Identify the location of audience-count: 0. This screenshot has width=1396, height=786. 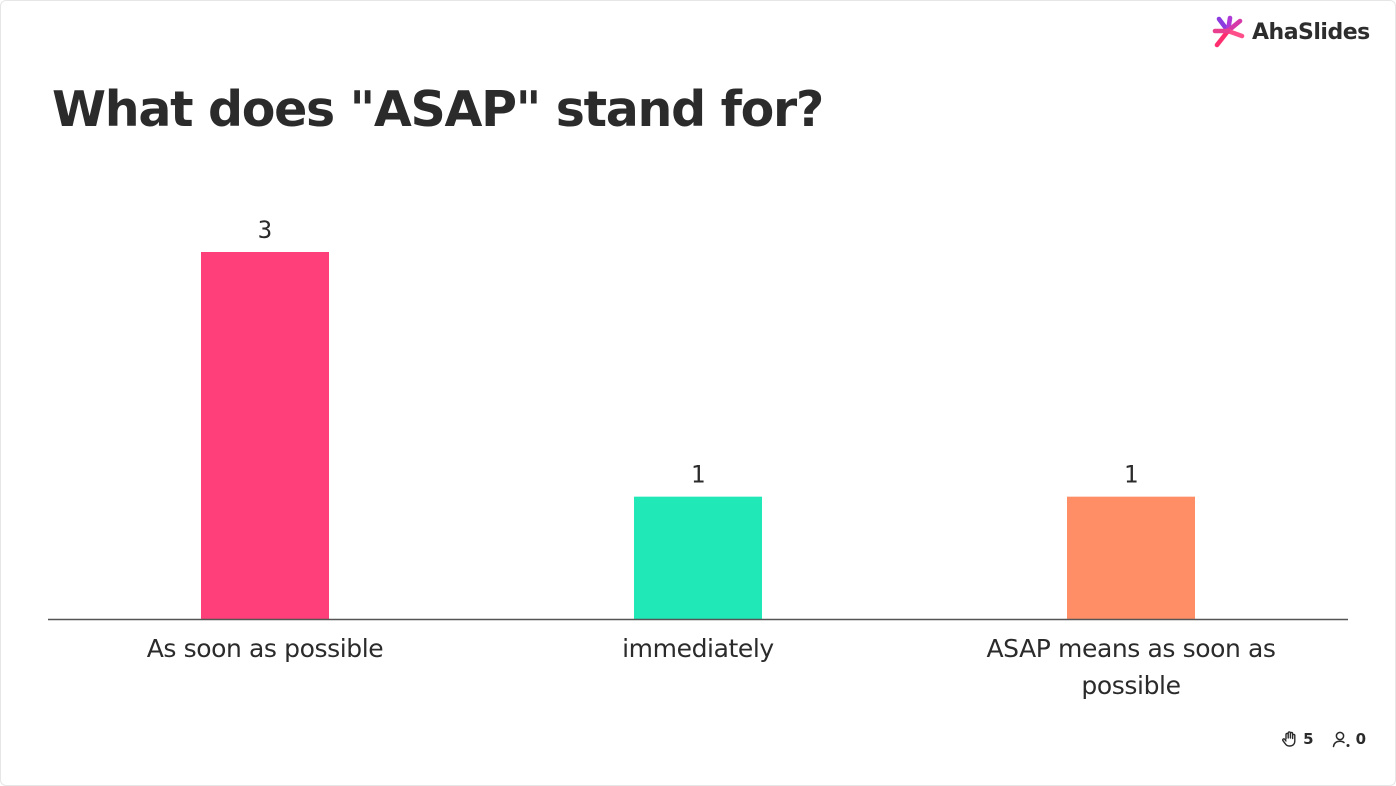
(1360, 739).